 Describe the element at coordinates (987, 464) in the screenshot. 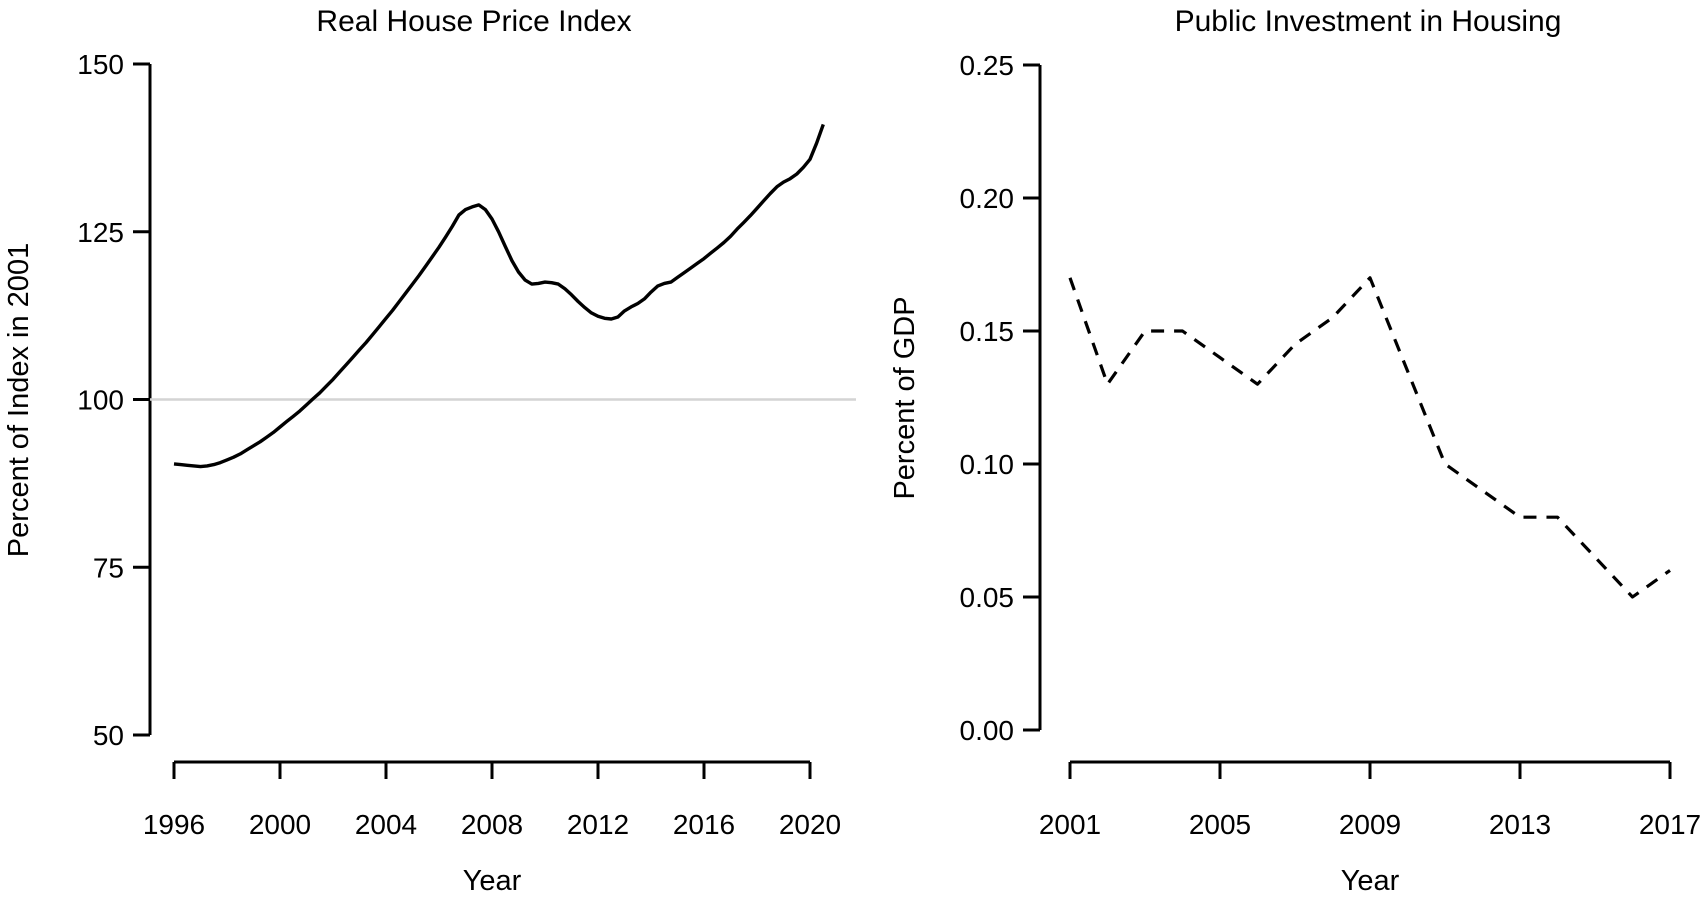

I see `y-tick-label: 0.10` at that location.